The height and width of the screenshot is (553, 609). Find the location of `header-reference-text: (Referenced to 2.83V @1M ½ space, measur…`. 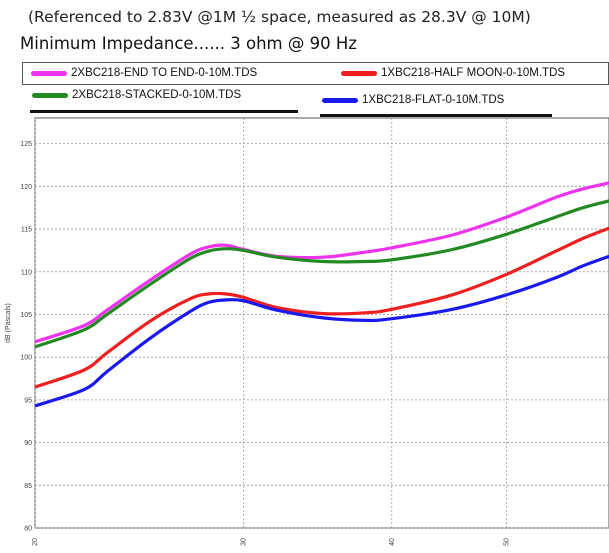

header-reference-text: (Referenced to 2.83V @1M ½ space, measur… is located at coordinates (279, 17).